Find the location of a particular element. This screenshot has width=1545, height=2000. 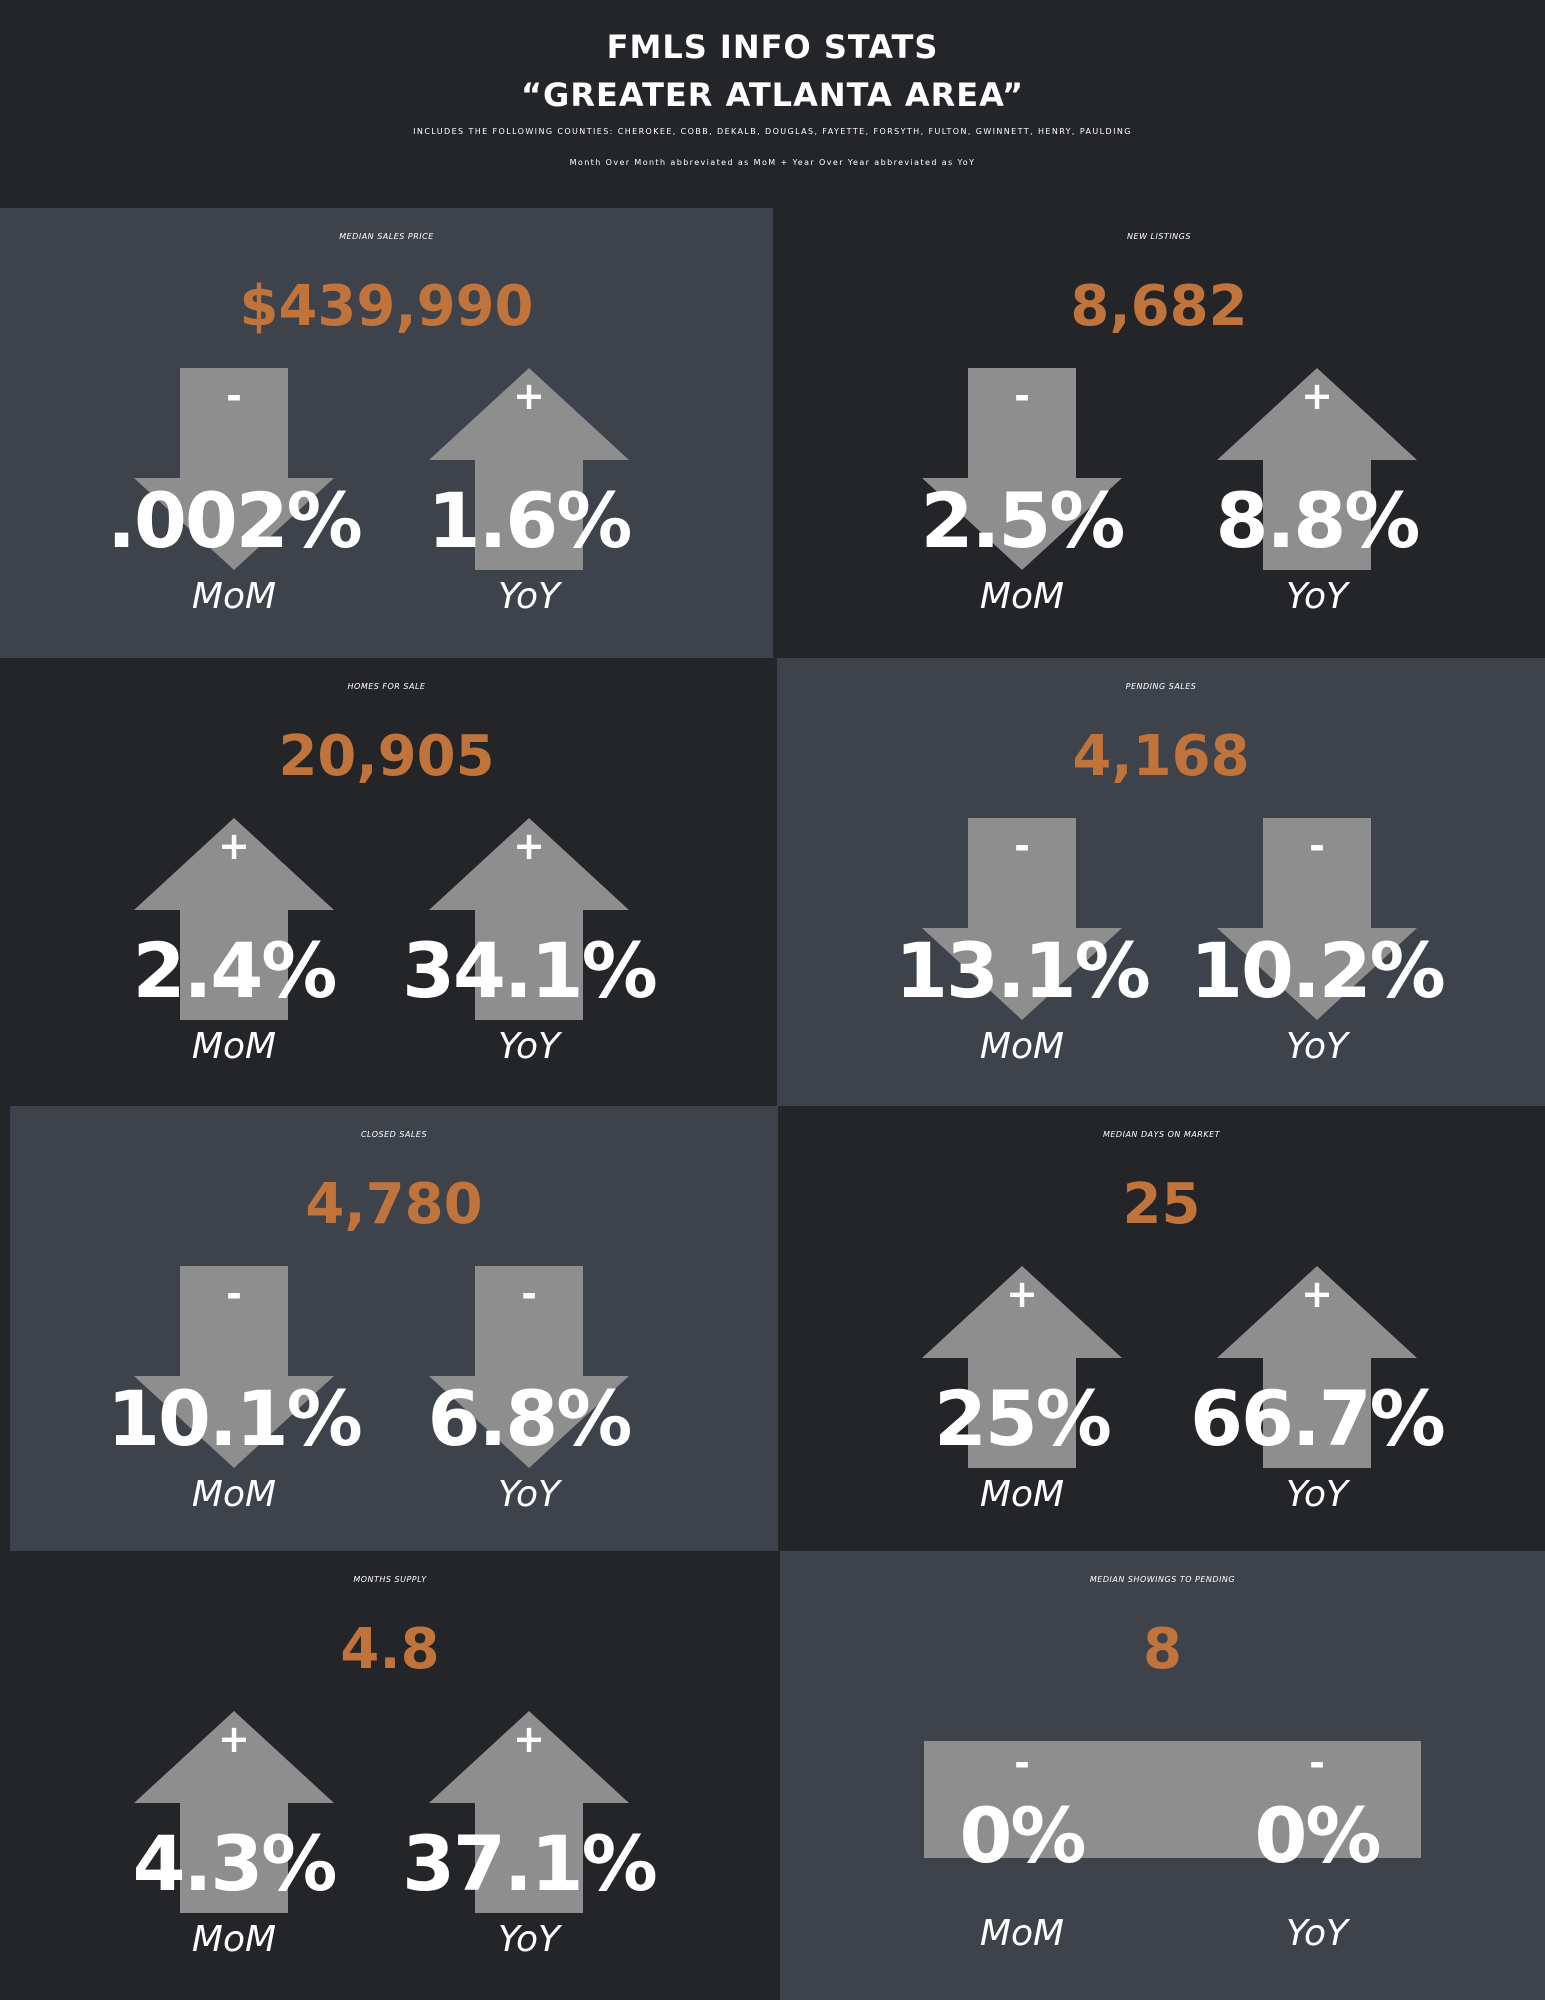

mom-indicator: - 0% MoM is located at coordinates (1022, 1775).